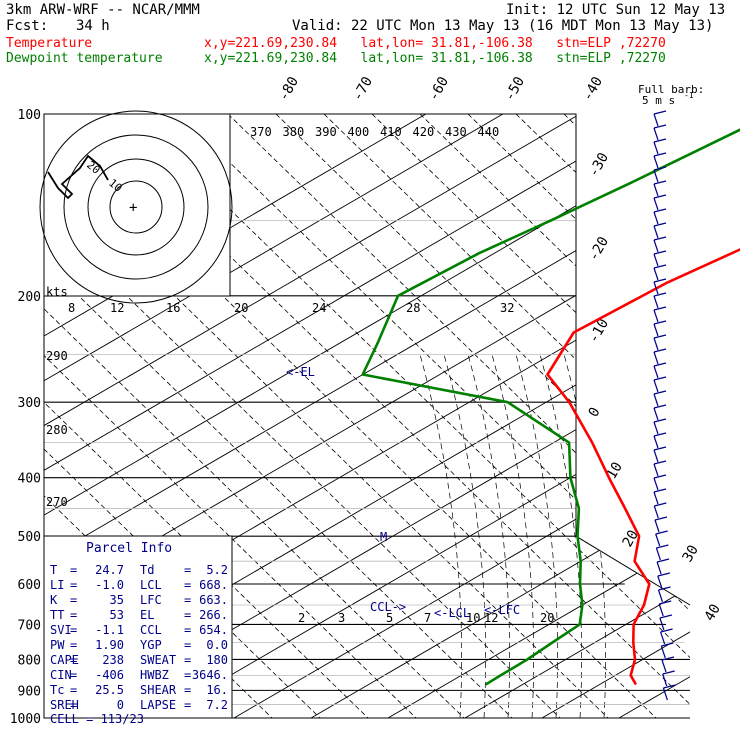 The width and height of the screenshot is (740, 740). Describe the element at coordinates (29, 691) in the screenshot. I see `pressure-tick-label: 900` at that location.